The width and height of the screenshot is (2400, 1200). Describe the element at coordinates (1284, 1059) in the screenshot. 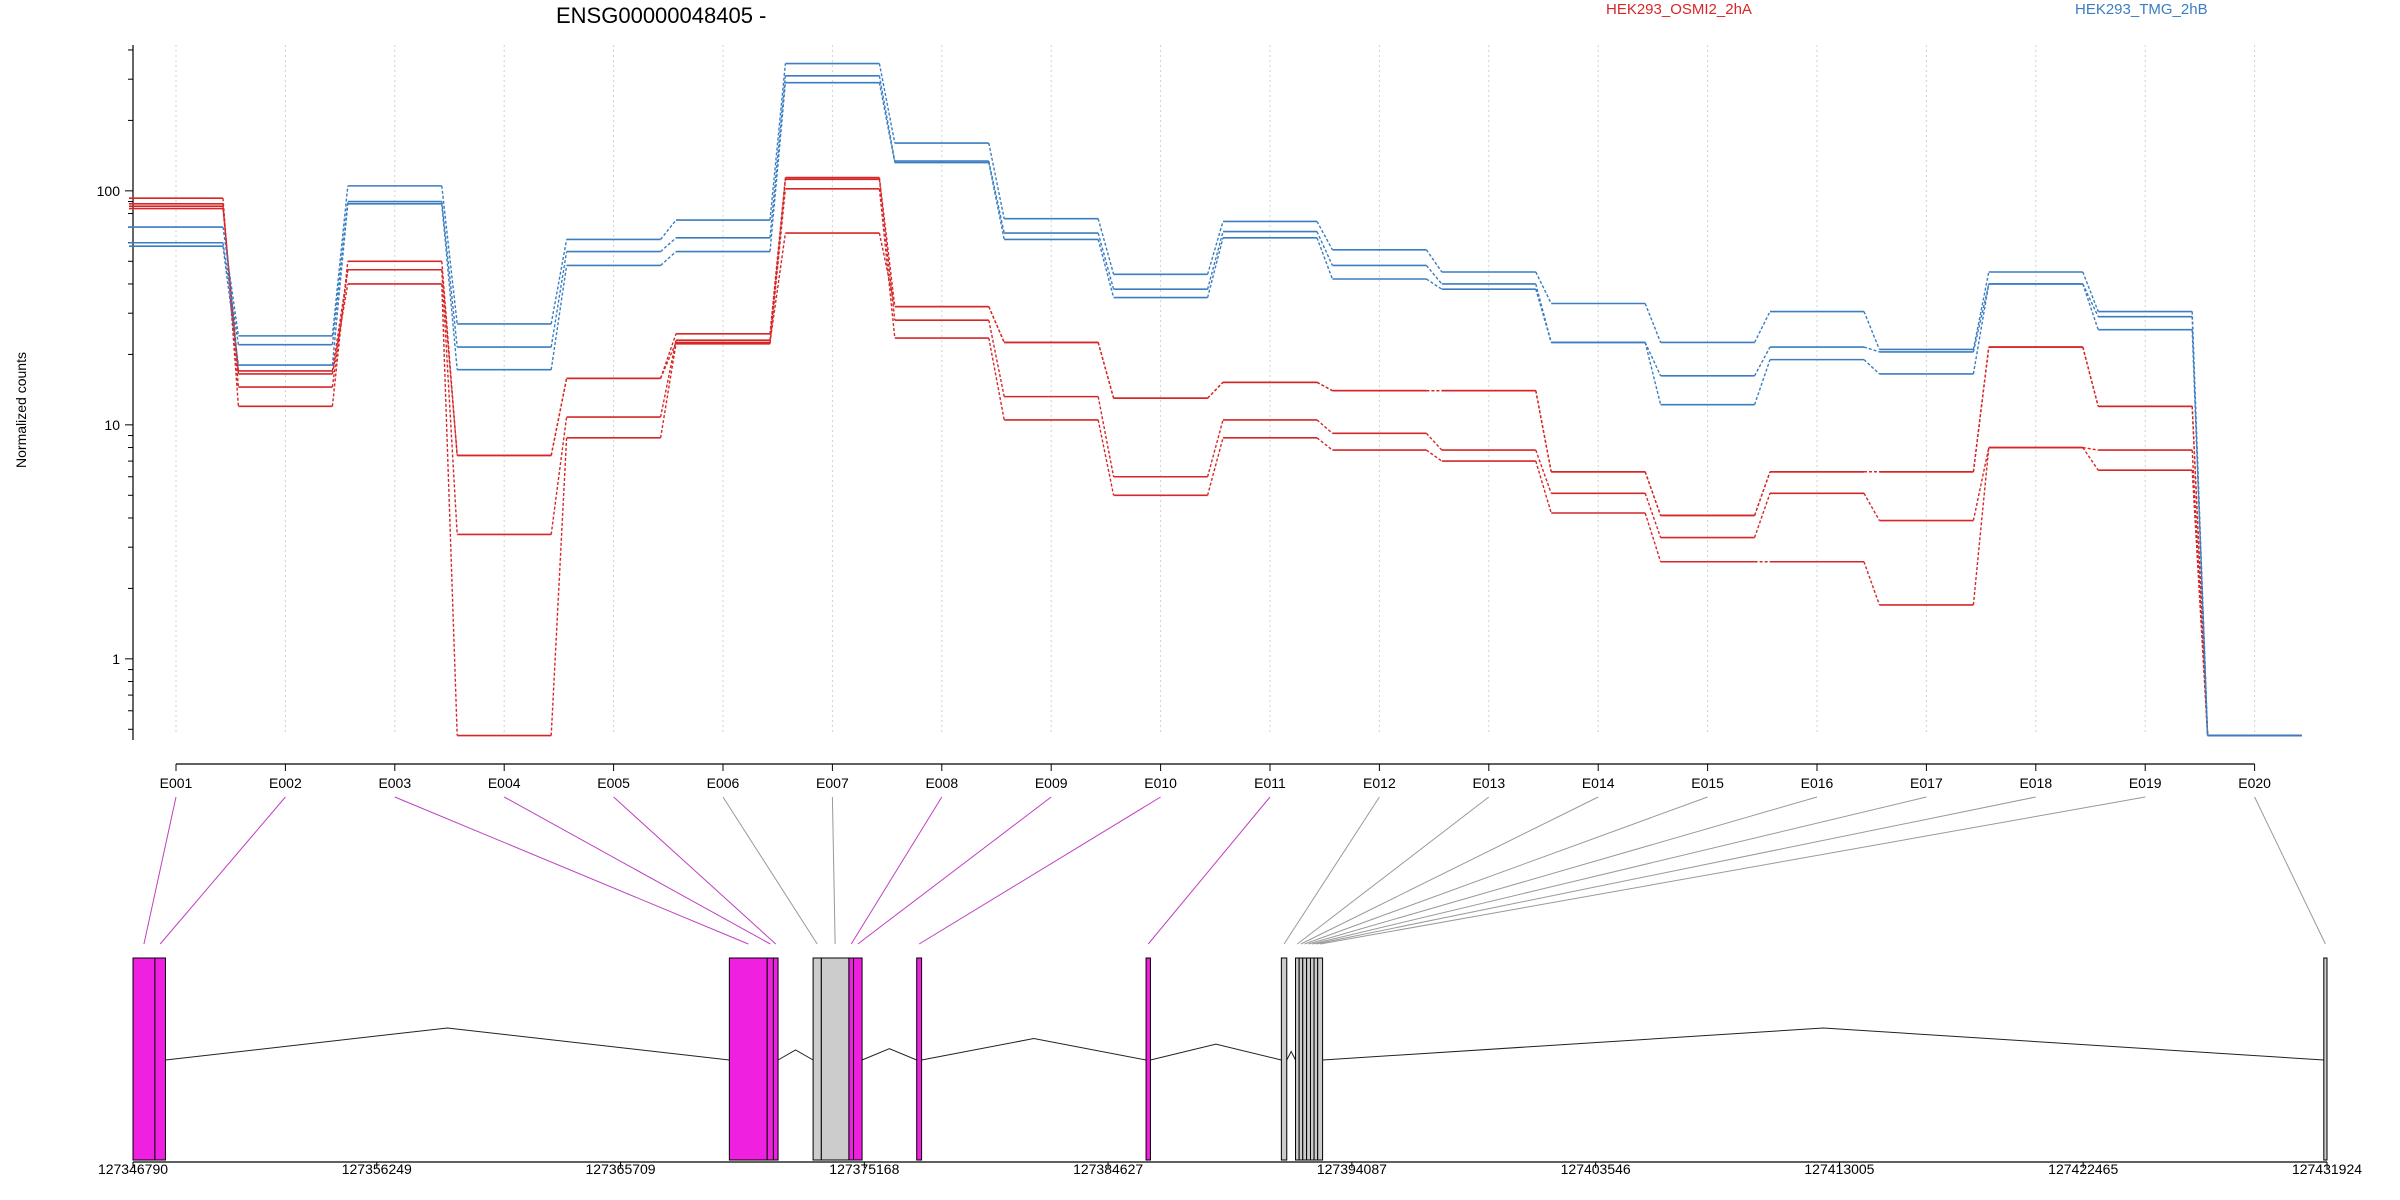

I see `exon-box-E012` at that location.